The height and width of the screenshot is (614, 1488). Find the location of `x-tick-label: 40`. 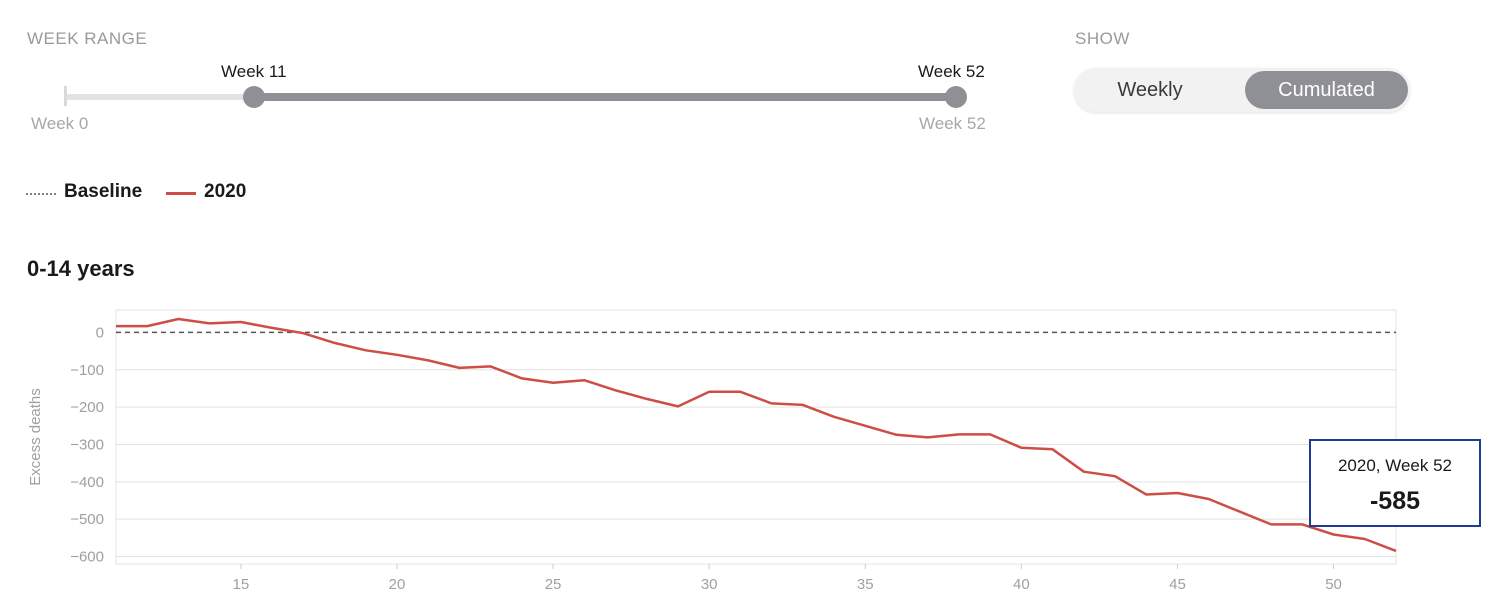

x-tick-label: 40 is located at coordinates (1021, 584).